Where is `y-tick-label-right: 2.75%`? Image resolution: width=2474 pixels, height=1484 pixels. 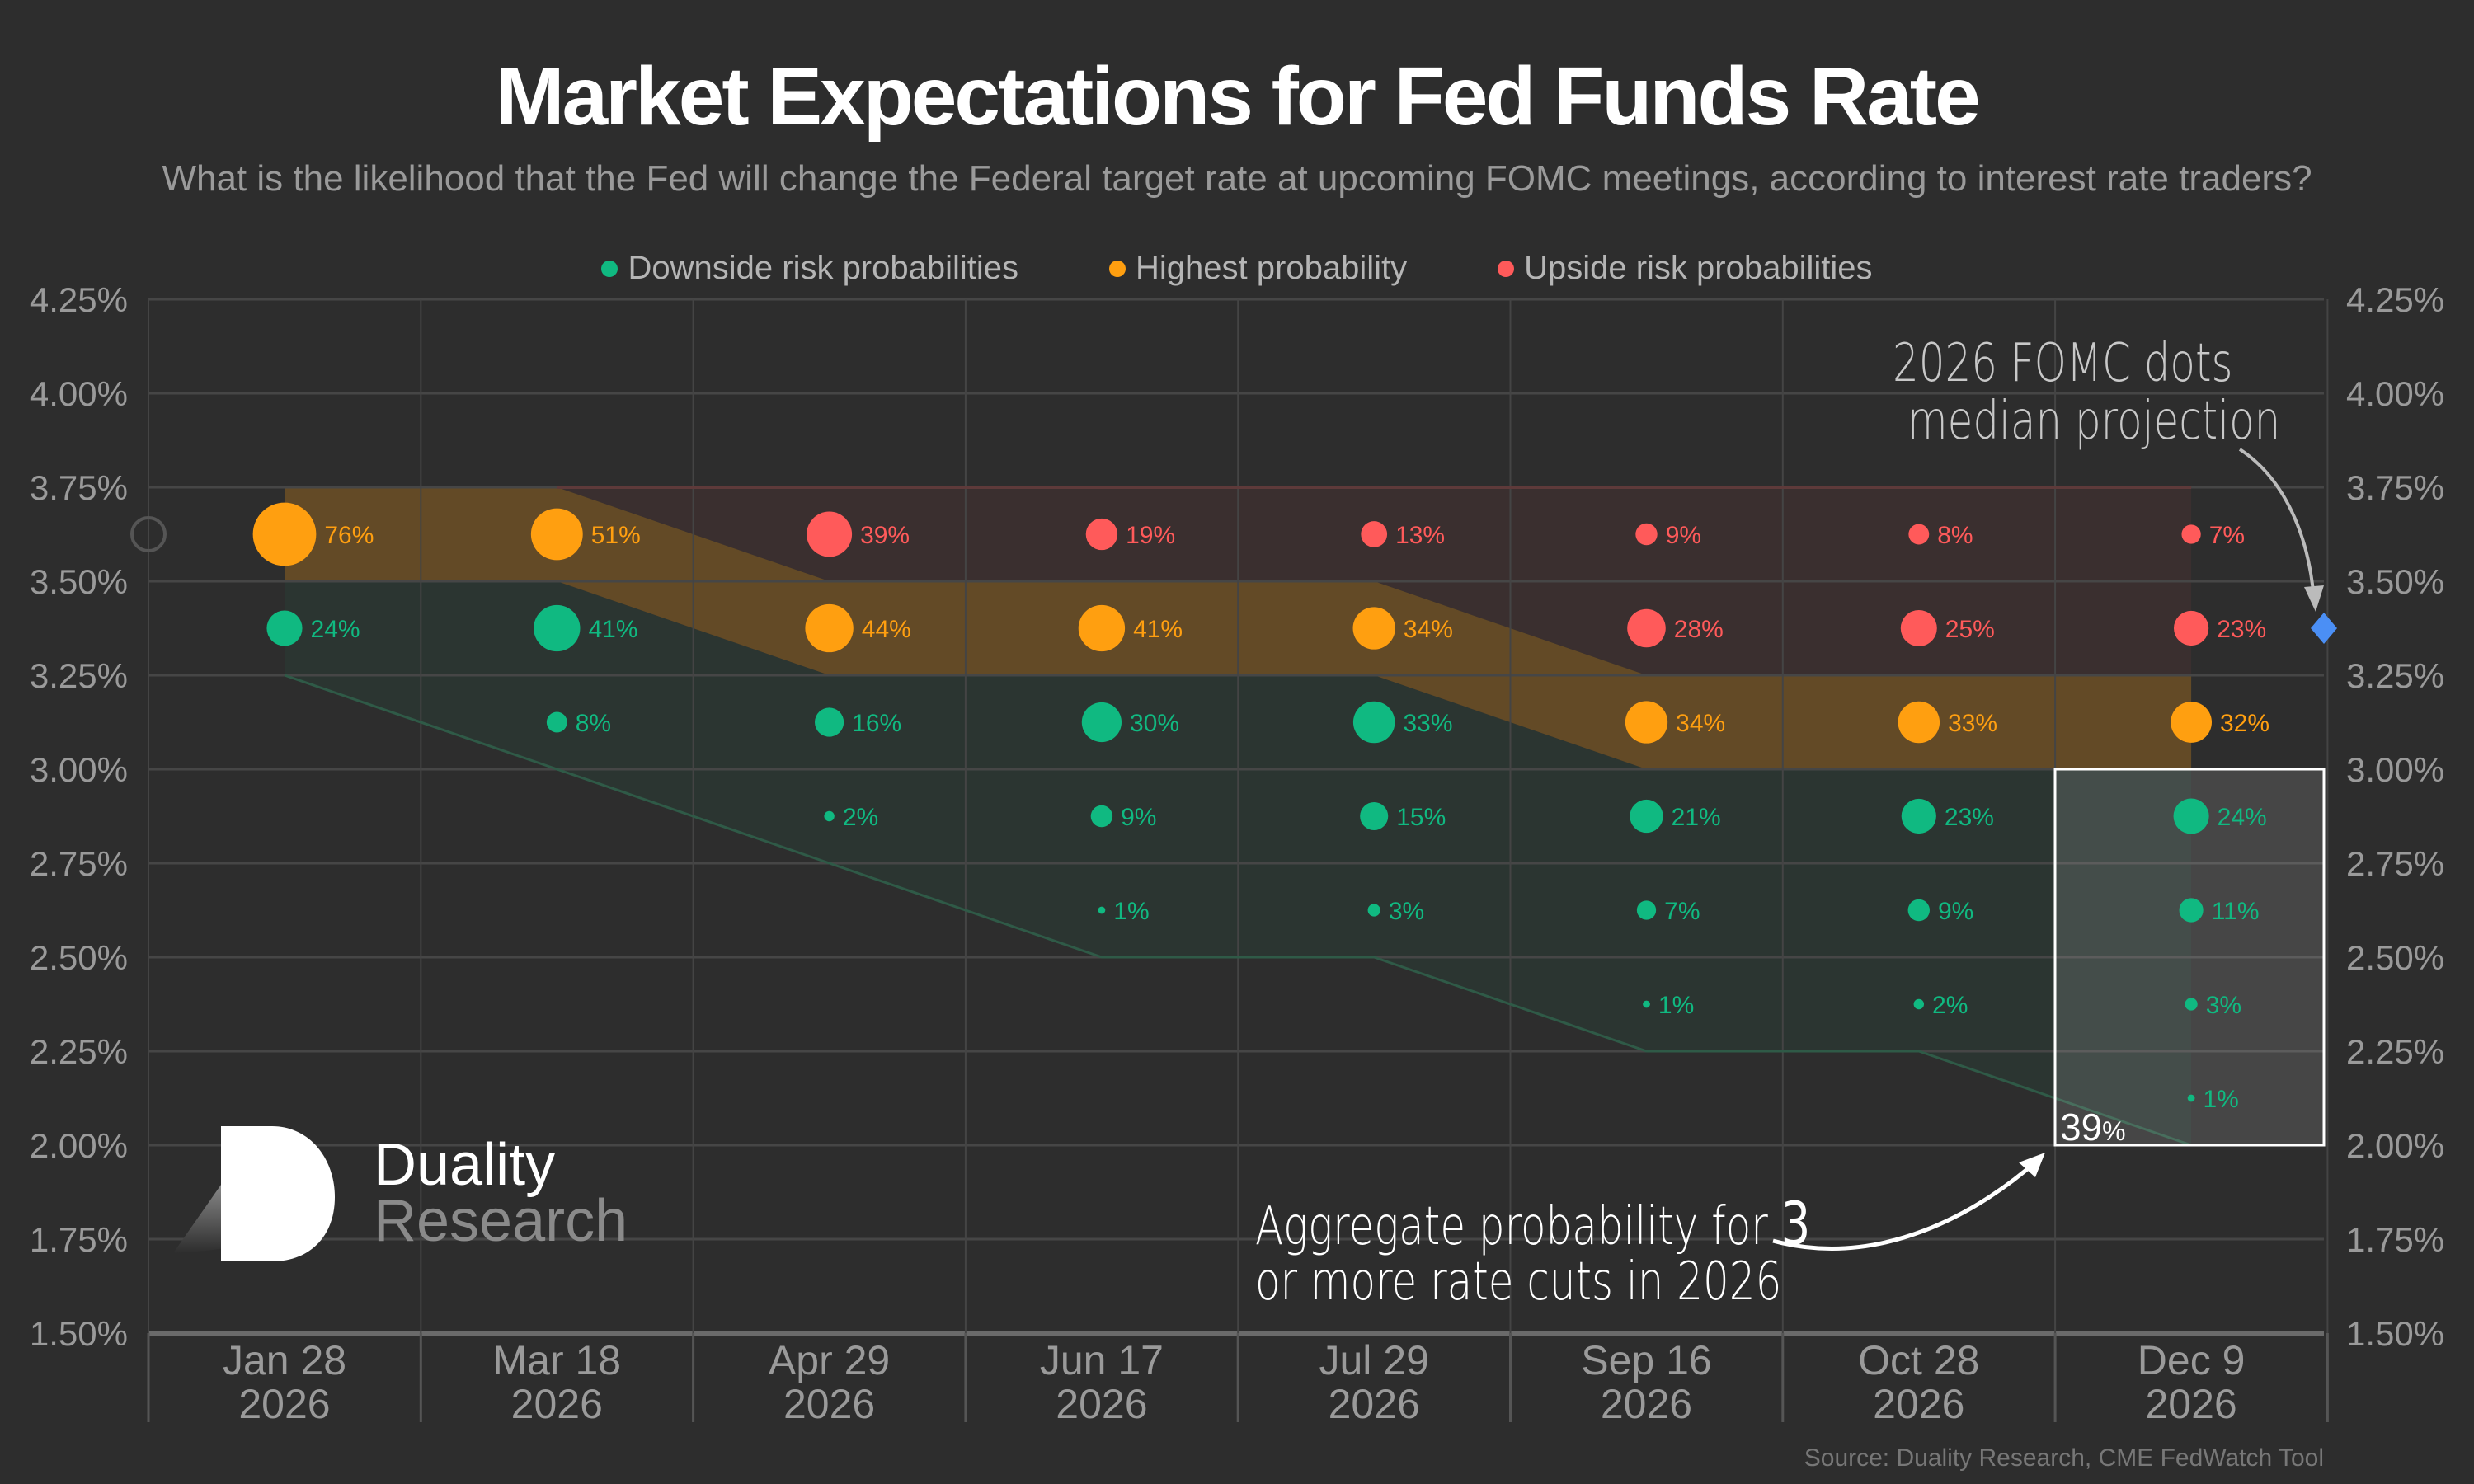
y-tick-label-right: 2.75% is located at coordinates (2395, 863).